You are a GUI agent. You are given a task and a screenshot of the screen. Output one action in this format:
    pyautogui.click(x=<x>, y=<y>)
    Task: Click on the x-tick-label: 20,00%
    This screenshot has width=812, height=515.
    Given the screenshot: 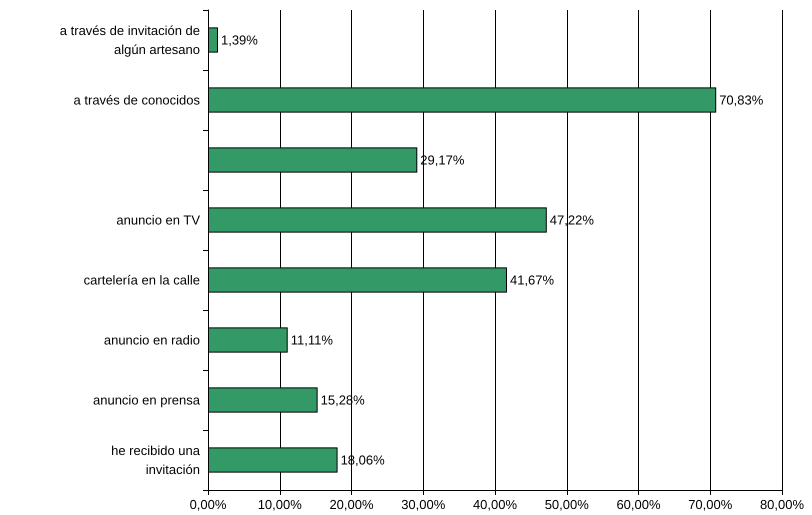 What is the action you would take?
    pyautogui.click(x=351, y=504)
    